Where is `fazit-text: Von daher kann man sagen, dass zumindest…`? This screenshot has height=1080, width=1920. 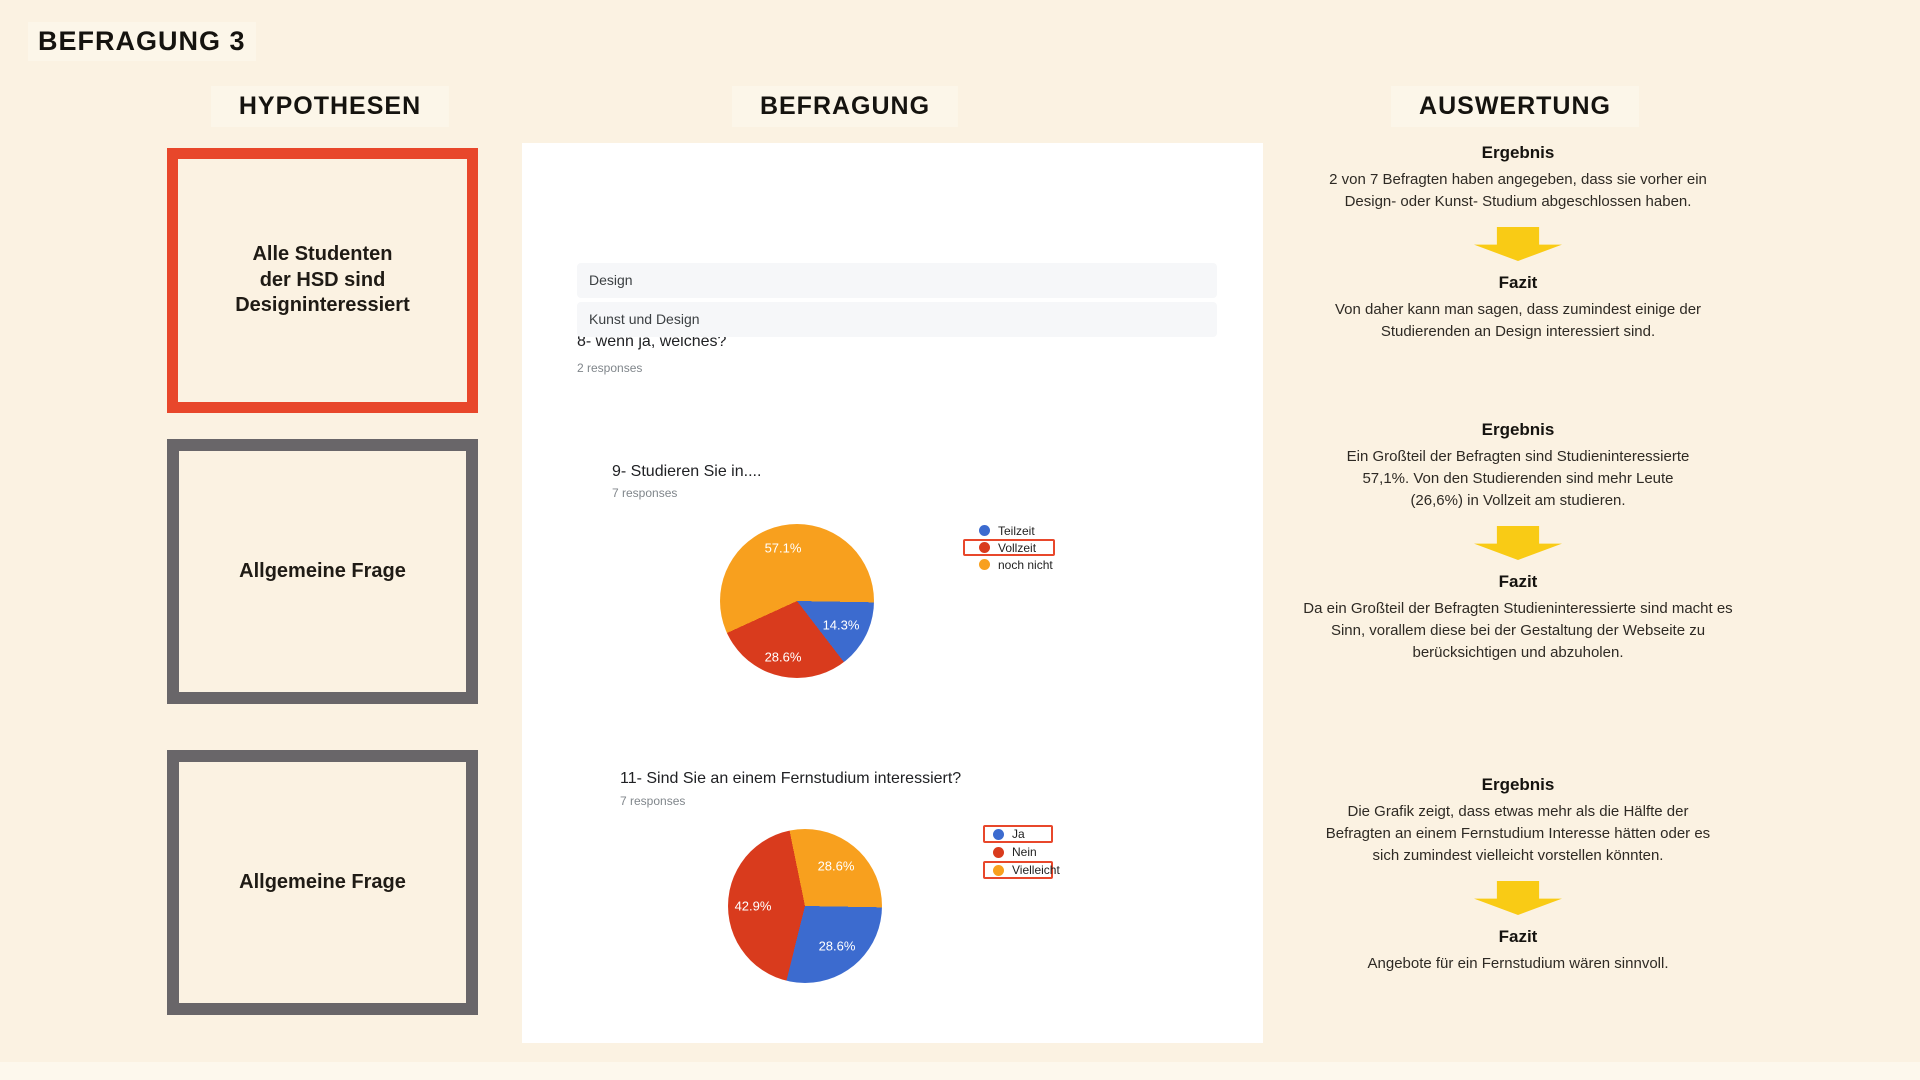 fazit-text: Von daher kann man sagen, dass zumindest… is located at coordinates (1518, 320).